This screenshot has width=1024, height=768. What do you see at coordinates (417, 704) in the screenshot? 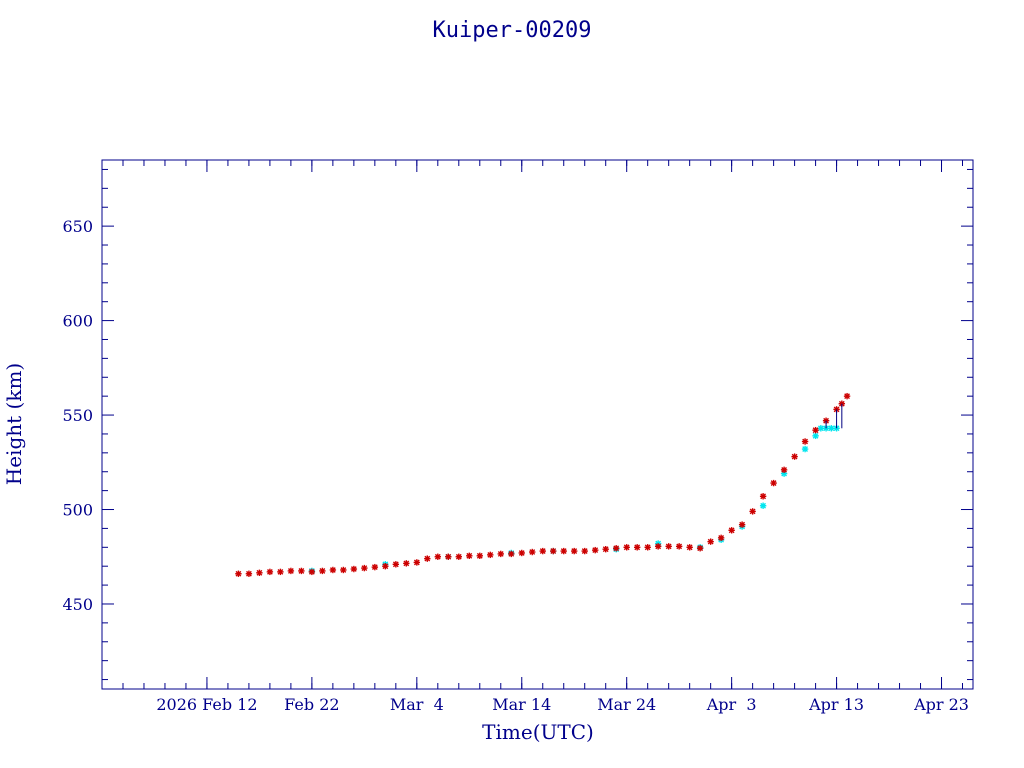
I see `x-tick-label: Mar 4` at bounding box center [417, 704].